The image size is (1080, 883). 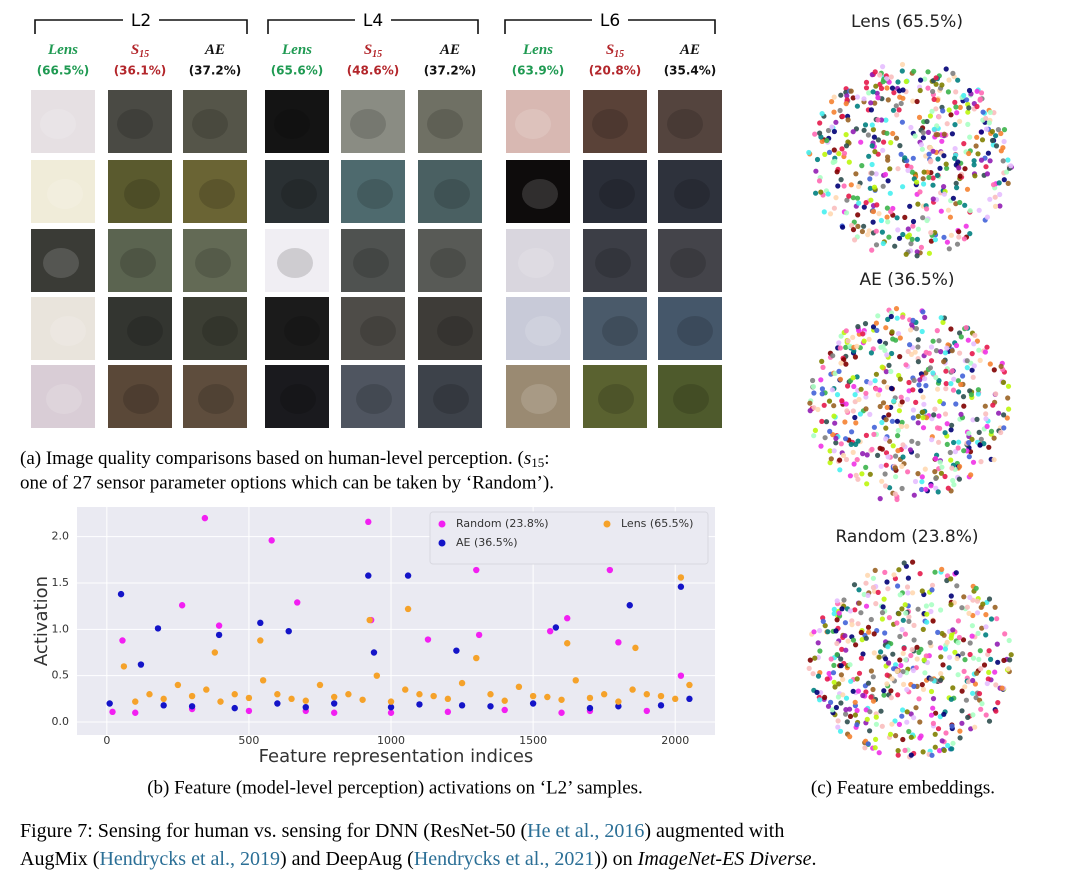 I want to click on citation: He et al., 2016, so click(x=585, y=831).